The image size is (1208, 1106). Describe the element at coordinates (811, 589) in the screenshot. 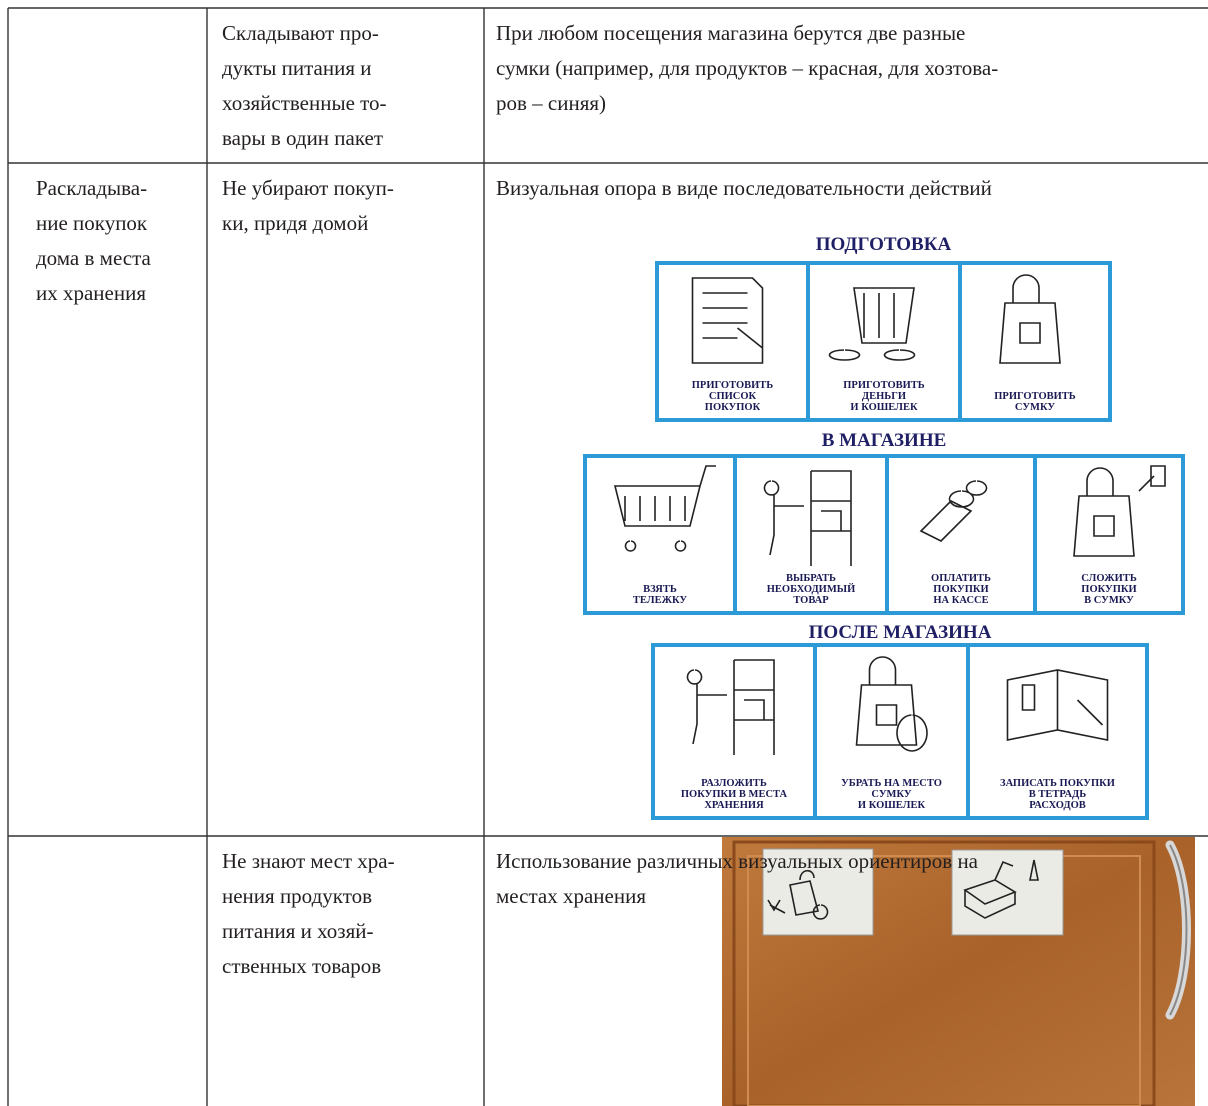

I see `step-label: НЕОБХОДИМЫЙ` at that location.